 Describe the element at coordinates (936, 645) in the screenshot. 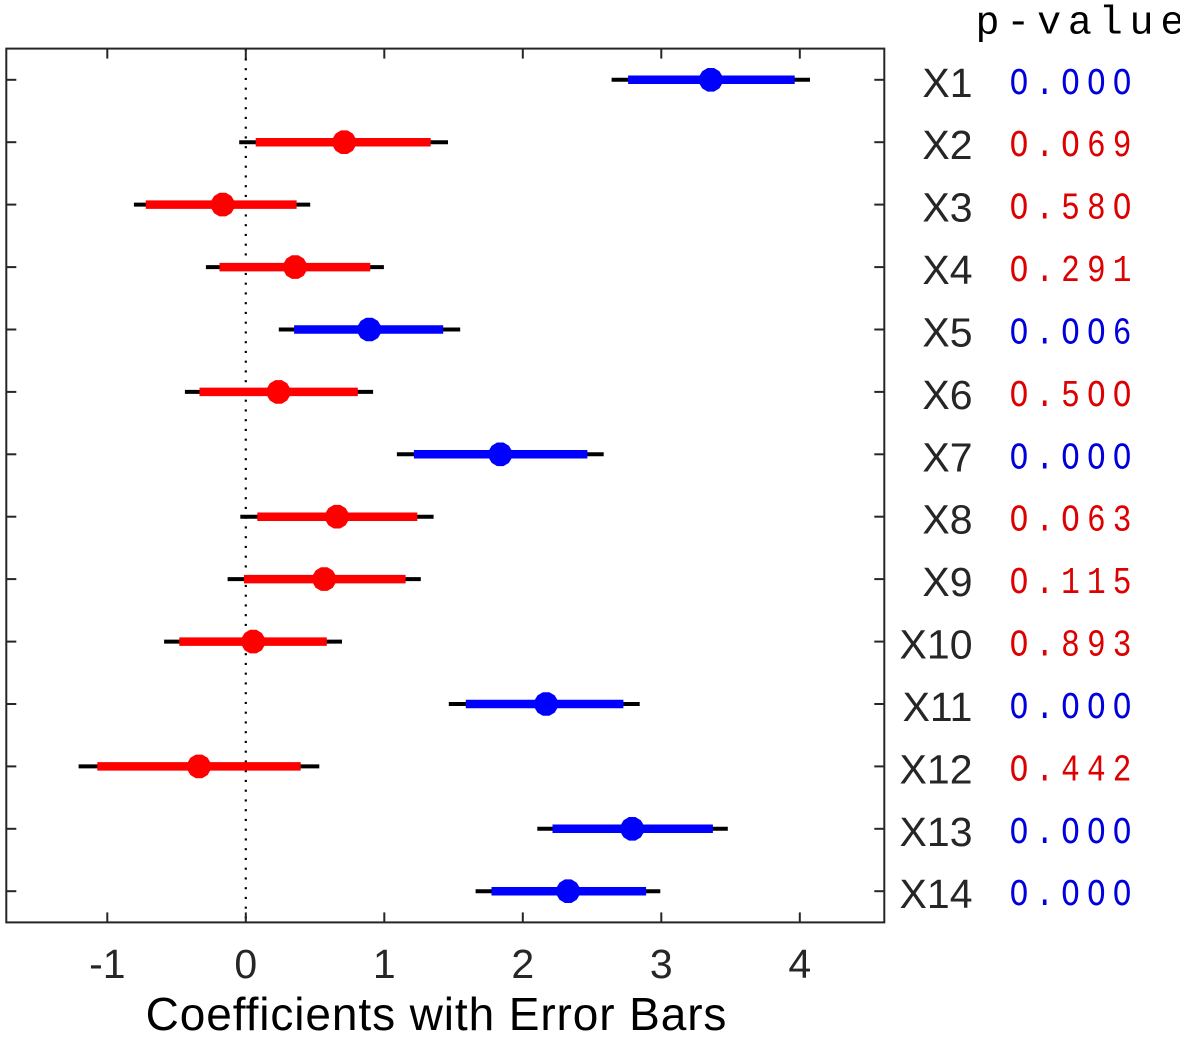

I see `svg-text: X10` at that location.